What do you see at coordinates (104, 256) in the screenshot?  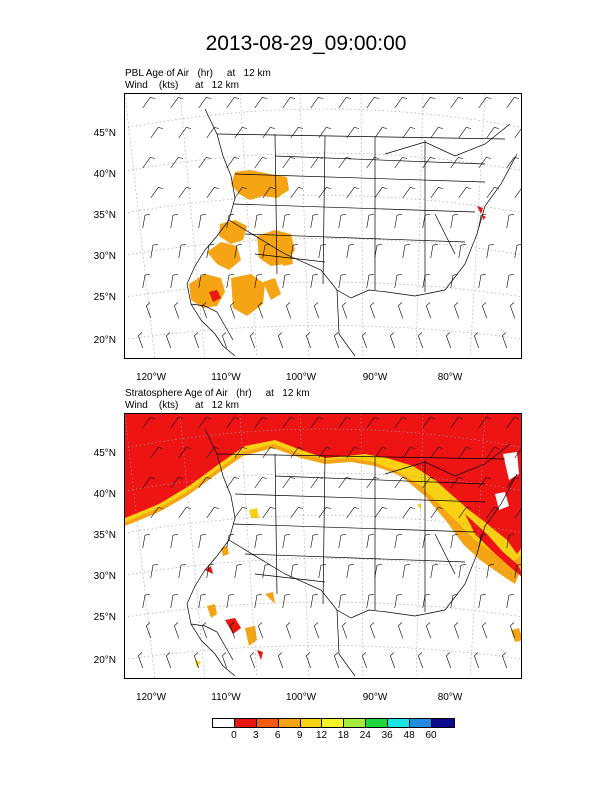 I see `lat-label-30: 30°N` at bounding box center [104, 256].